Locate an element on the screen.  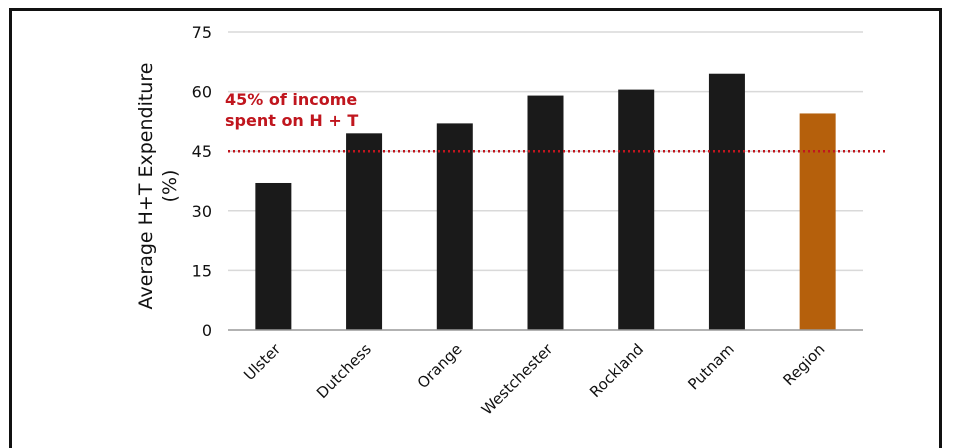
x-tick-label: Ulster is located at coordinates (262, 362).